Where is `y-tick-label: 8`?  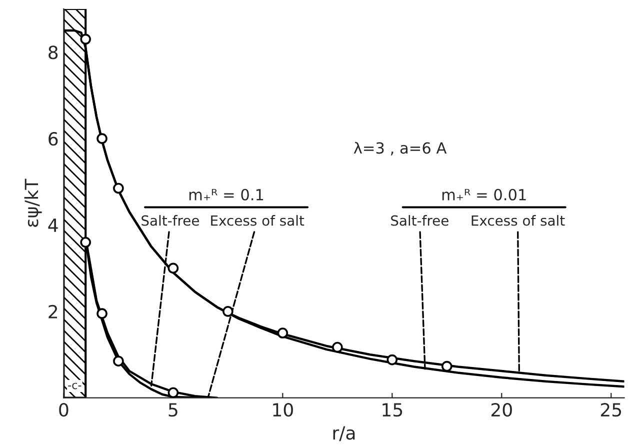
y-tick-label: 8 is located at coordinates (53, 53).